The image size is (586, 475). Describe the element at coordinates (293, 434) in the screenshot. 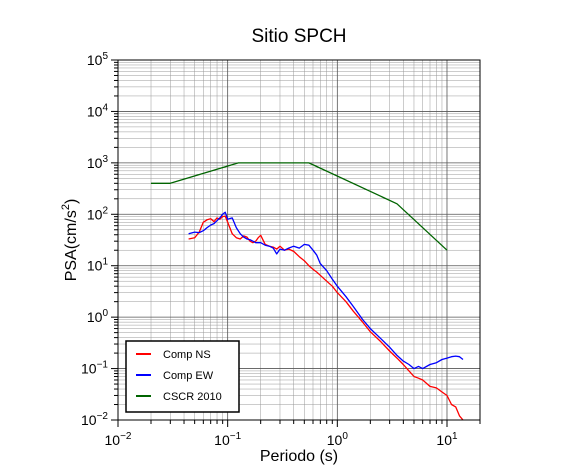

I see `x-axis: 10⁻² 10⁻¹ 10⁰ 10¹` at that location.